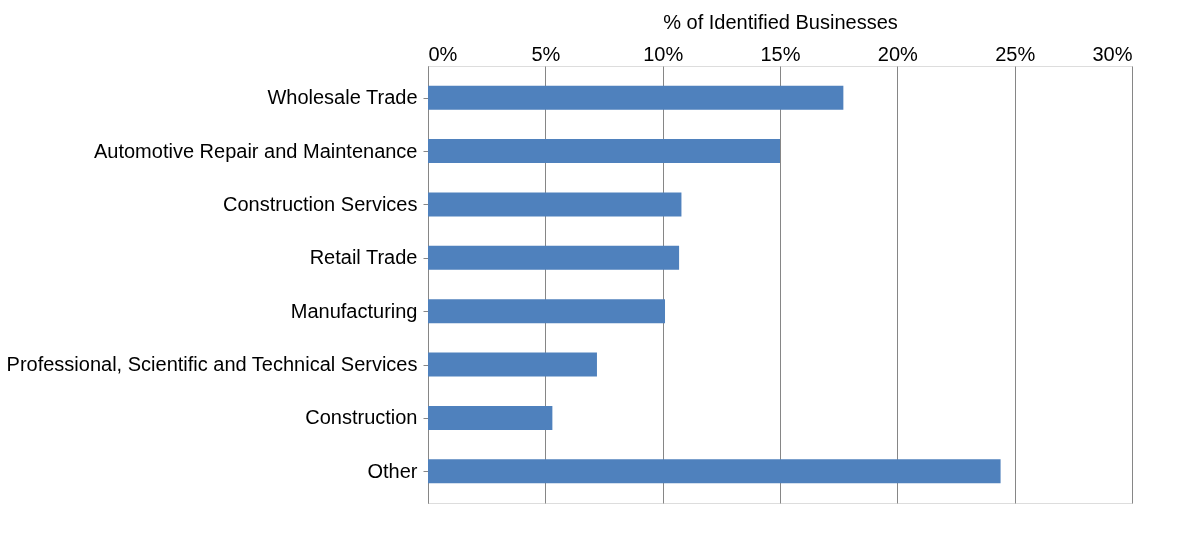  Describe the element at coordinates (780, 53) in the screenshot. I see `x-tick-label: 15%` at that location.